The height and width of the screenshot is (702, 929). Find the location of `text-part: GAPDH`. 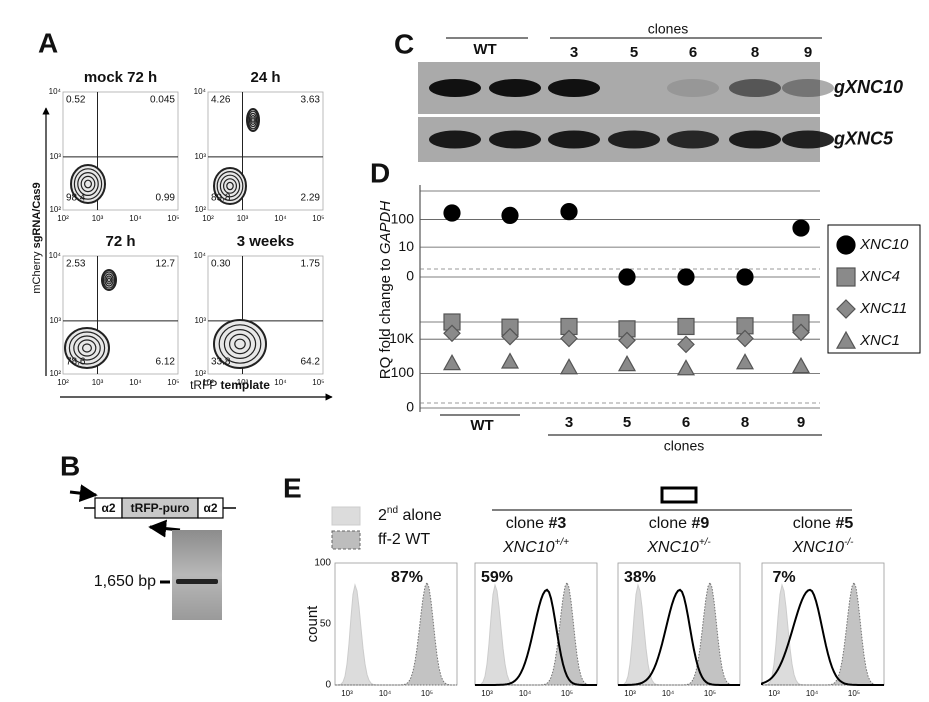

text-part: GAPDH is located at coordinates (385, 228).